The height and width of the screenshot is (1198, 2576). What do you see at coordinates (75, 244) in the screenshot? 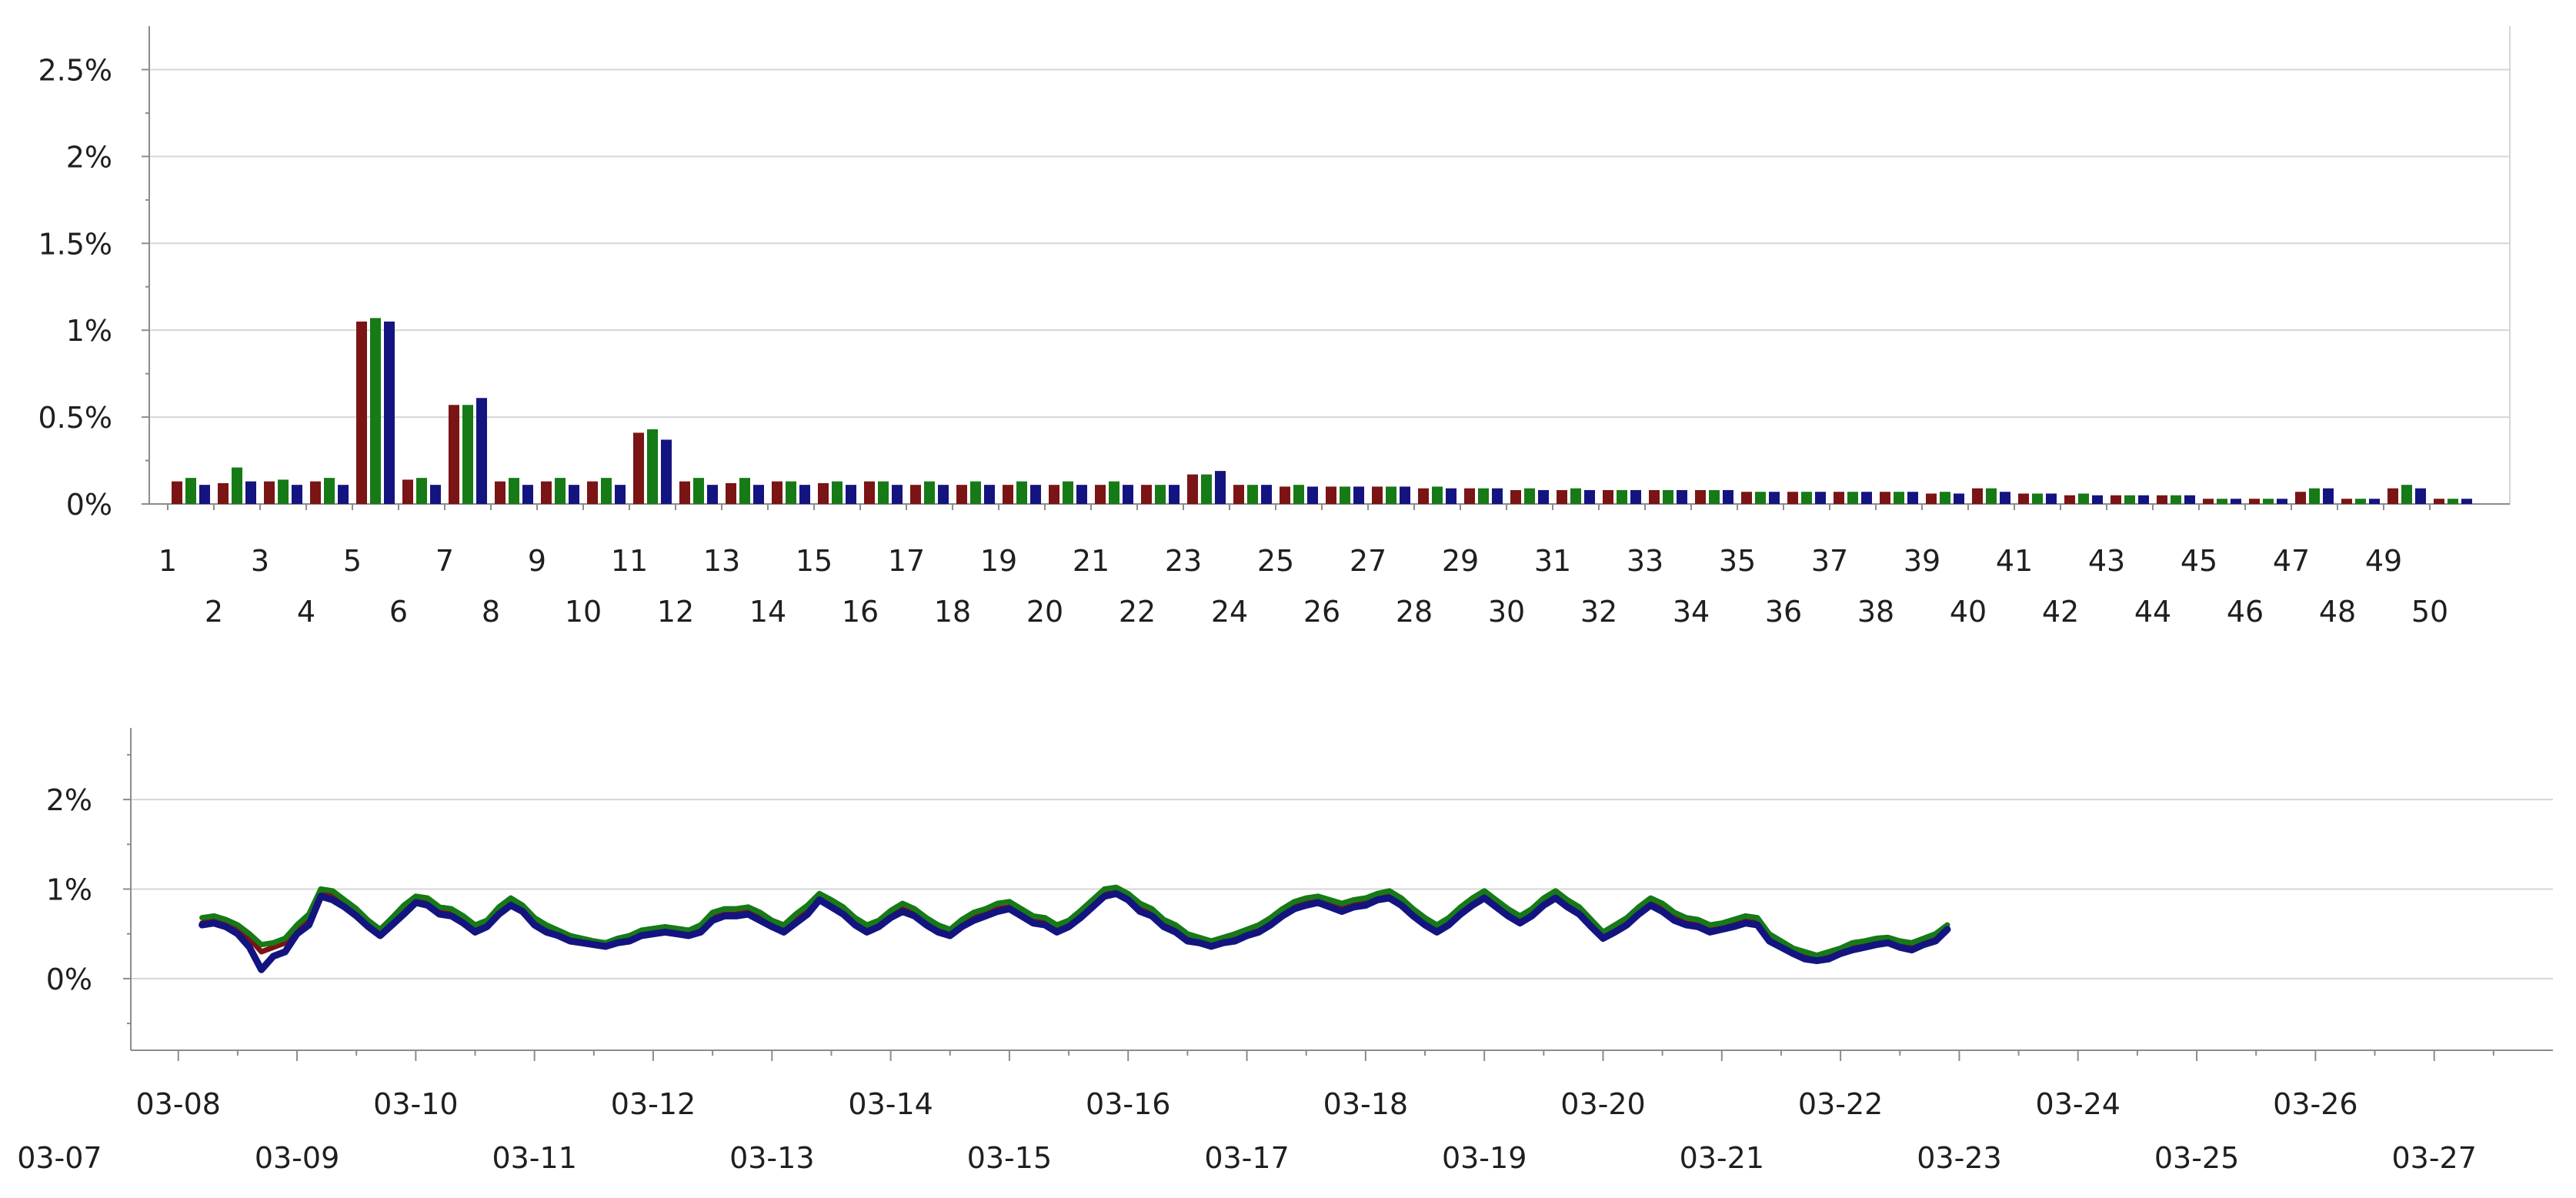
I see `bar-chart-y-tick-label: 1.5%` at bounding box center [75, 244].